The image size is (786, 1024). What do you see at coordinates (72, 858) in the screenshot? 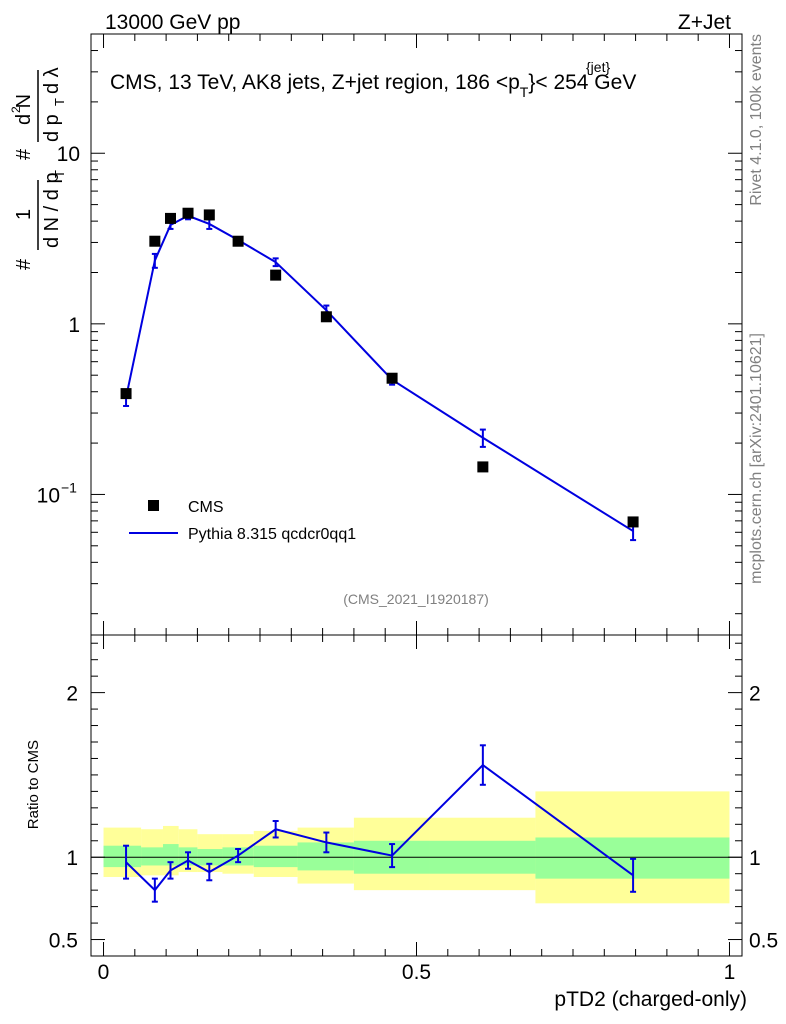
I see `ratio-ytick-label: 1` at bounding box center [72, 858].